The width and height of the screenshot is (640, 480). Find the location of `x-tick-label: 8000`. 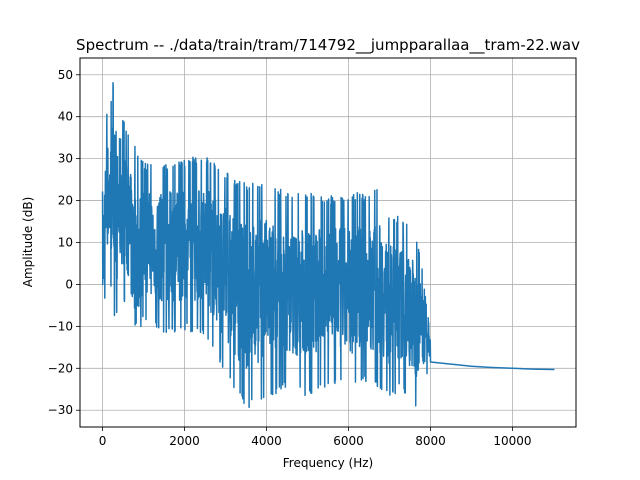

x-tick-label: 8000 is located at coordinates (430, 441).